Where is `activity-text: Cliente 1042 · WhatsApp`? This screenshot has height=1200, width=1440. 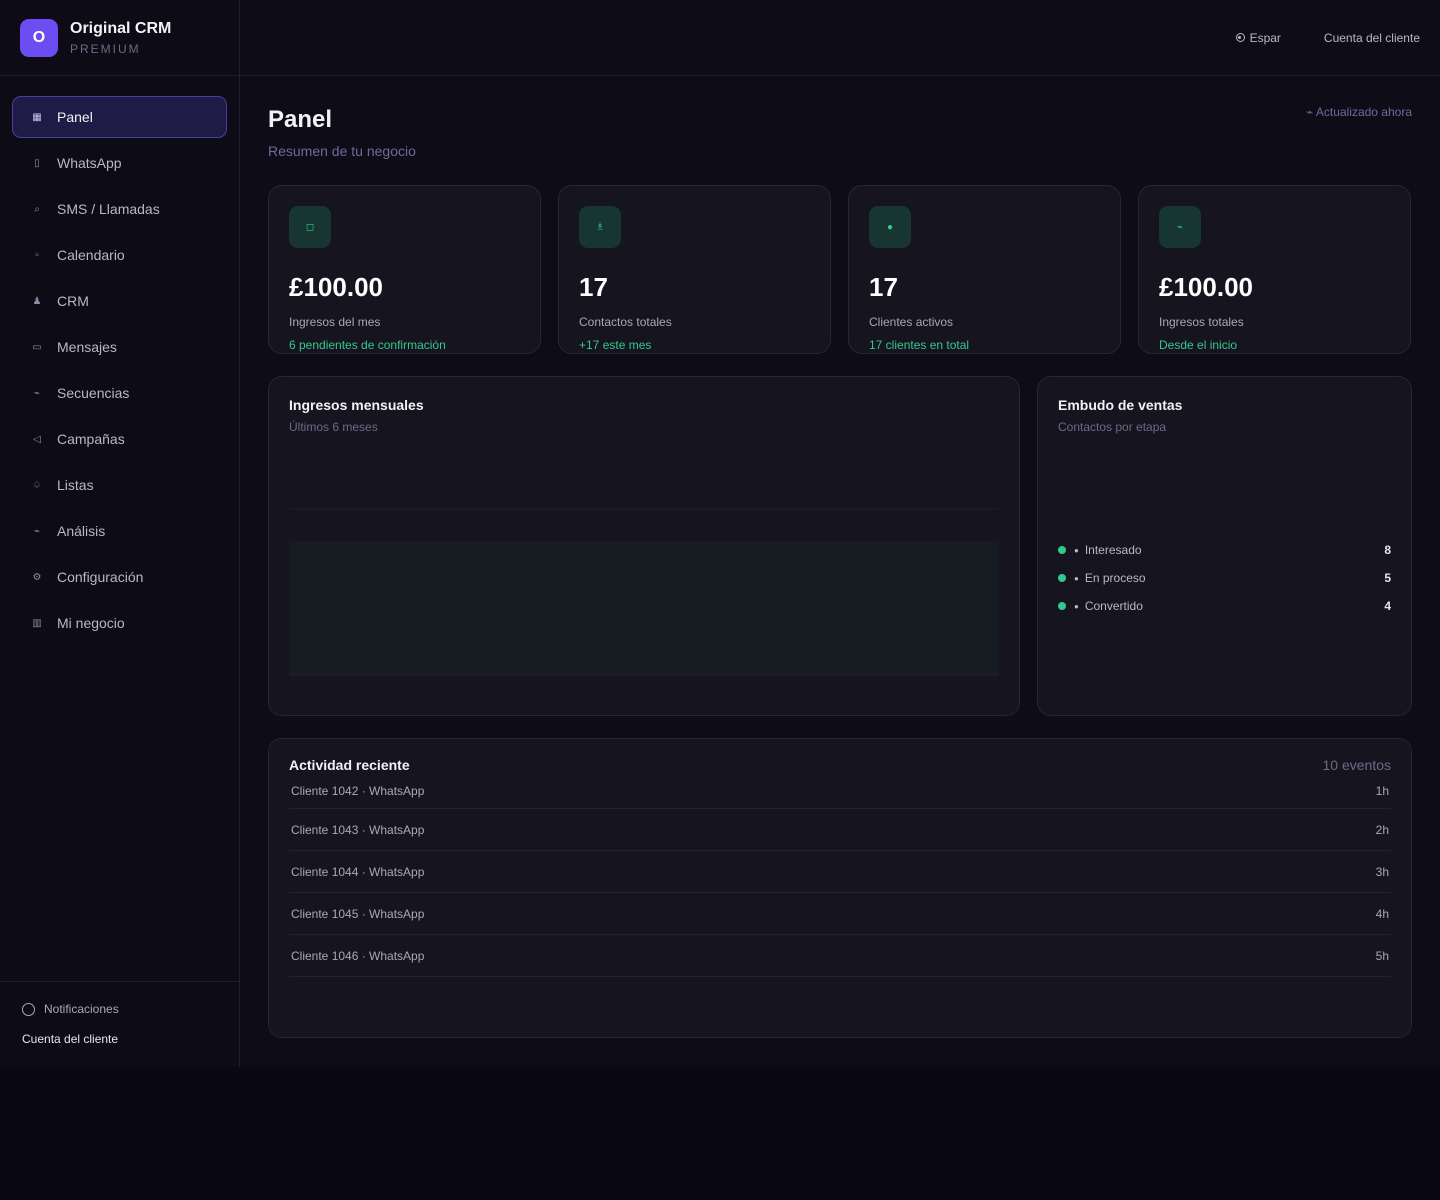
activity-text: Cliente 1042 · WhatsApp is located at coordinates (358, 790).